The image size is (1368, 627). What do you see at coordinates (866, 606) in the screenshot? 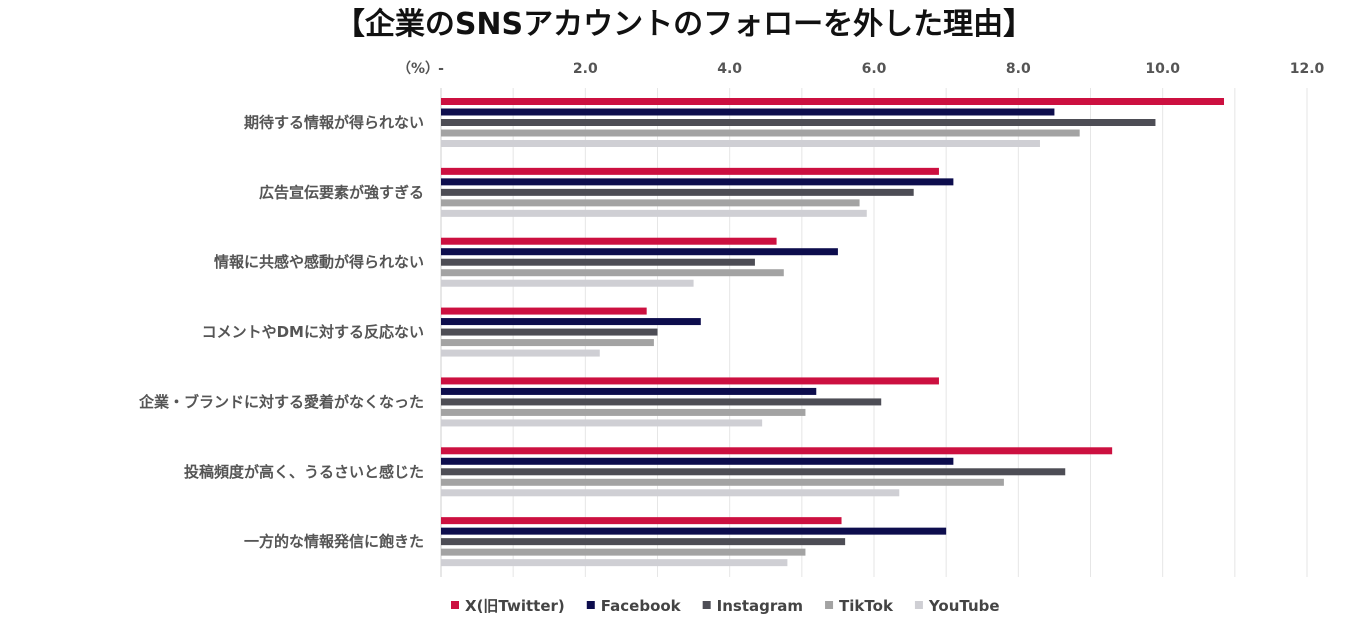
I see `legend-label: TikTok` at bounding box center [866, 606].